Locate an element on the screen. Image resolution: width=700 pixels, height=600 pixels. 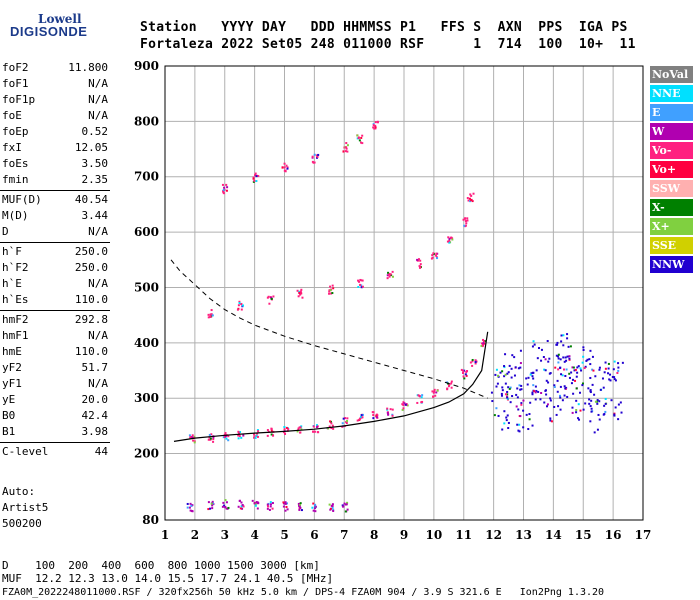
x-tick-label: 11 is located at coordinates (463, 535).